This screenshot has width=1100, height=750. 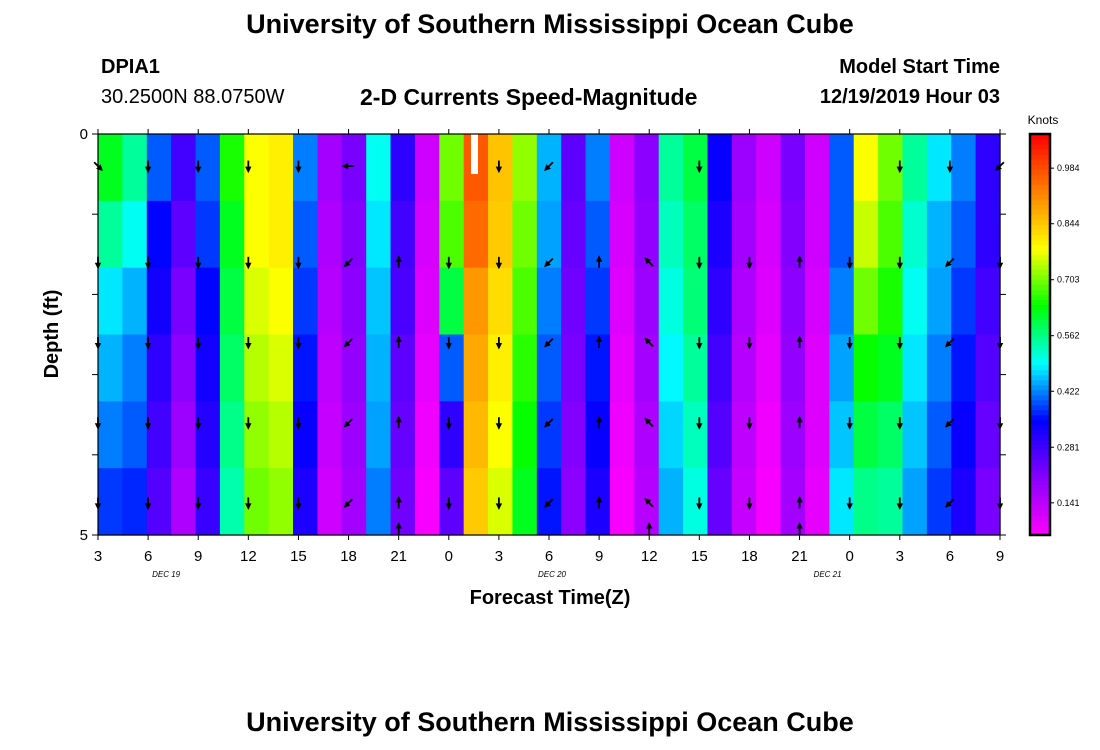 What do you see at coordinates (1040, 334) in the screenshot?
I see `colorbar-frame` at bounding box center [1040, 334].